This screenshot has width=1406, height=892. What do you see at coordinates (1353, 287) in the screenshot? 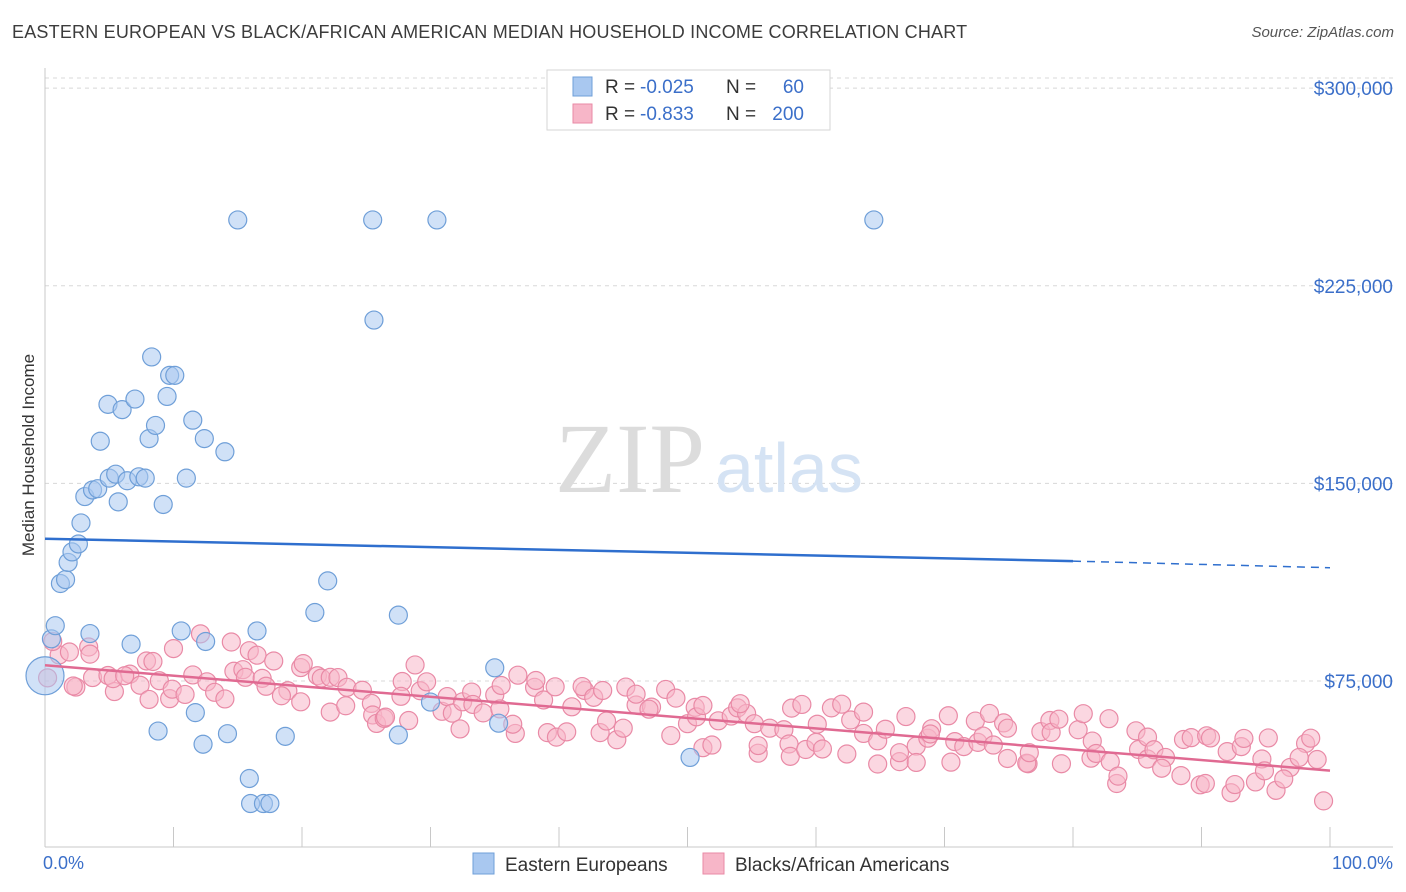
I see `y-tick-label: $225,000` at bounding box center [1353, 287].